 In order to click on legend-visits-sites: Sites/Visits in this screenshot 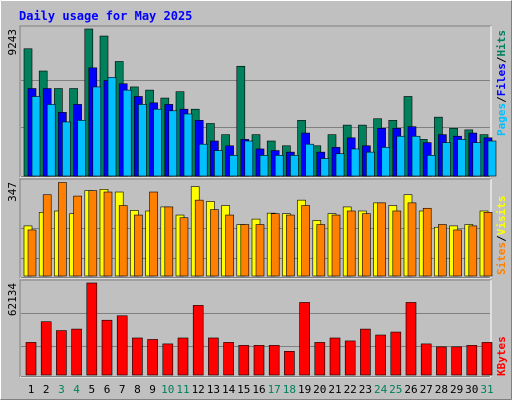, I will do `click(501, 236)`.